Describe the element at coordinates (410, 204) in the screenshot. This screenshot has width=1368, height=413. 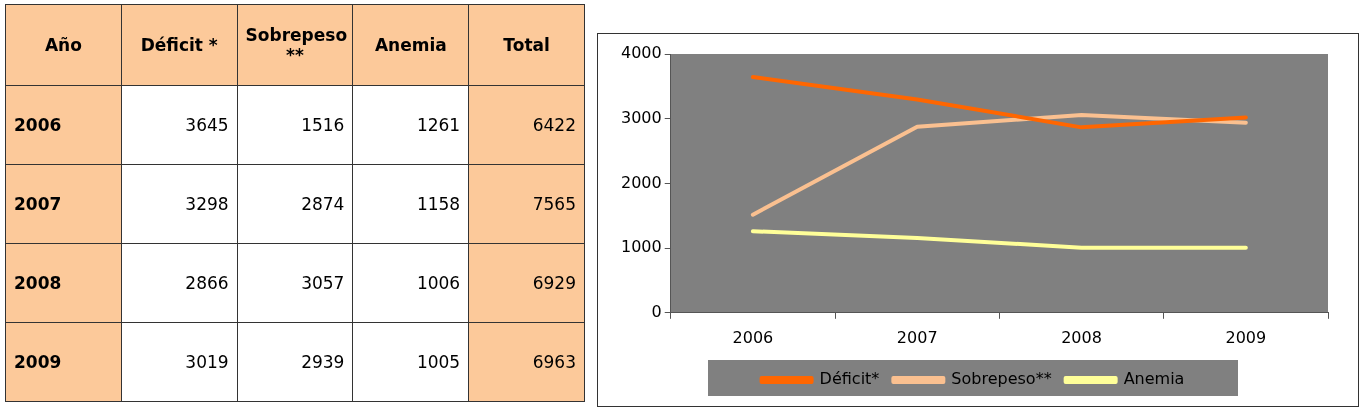
I see `text: 1158` at that location.